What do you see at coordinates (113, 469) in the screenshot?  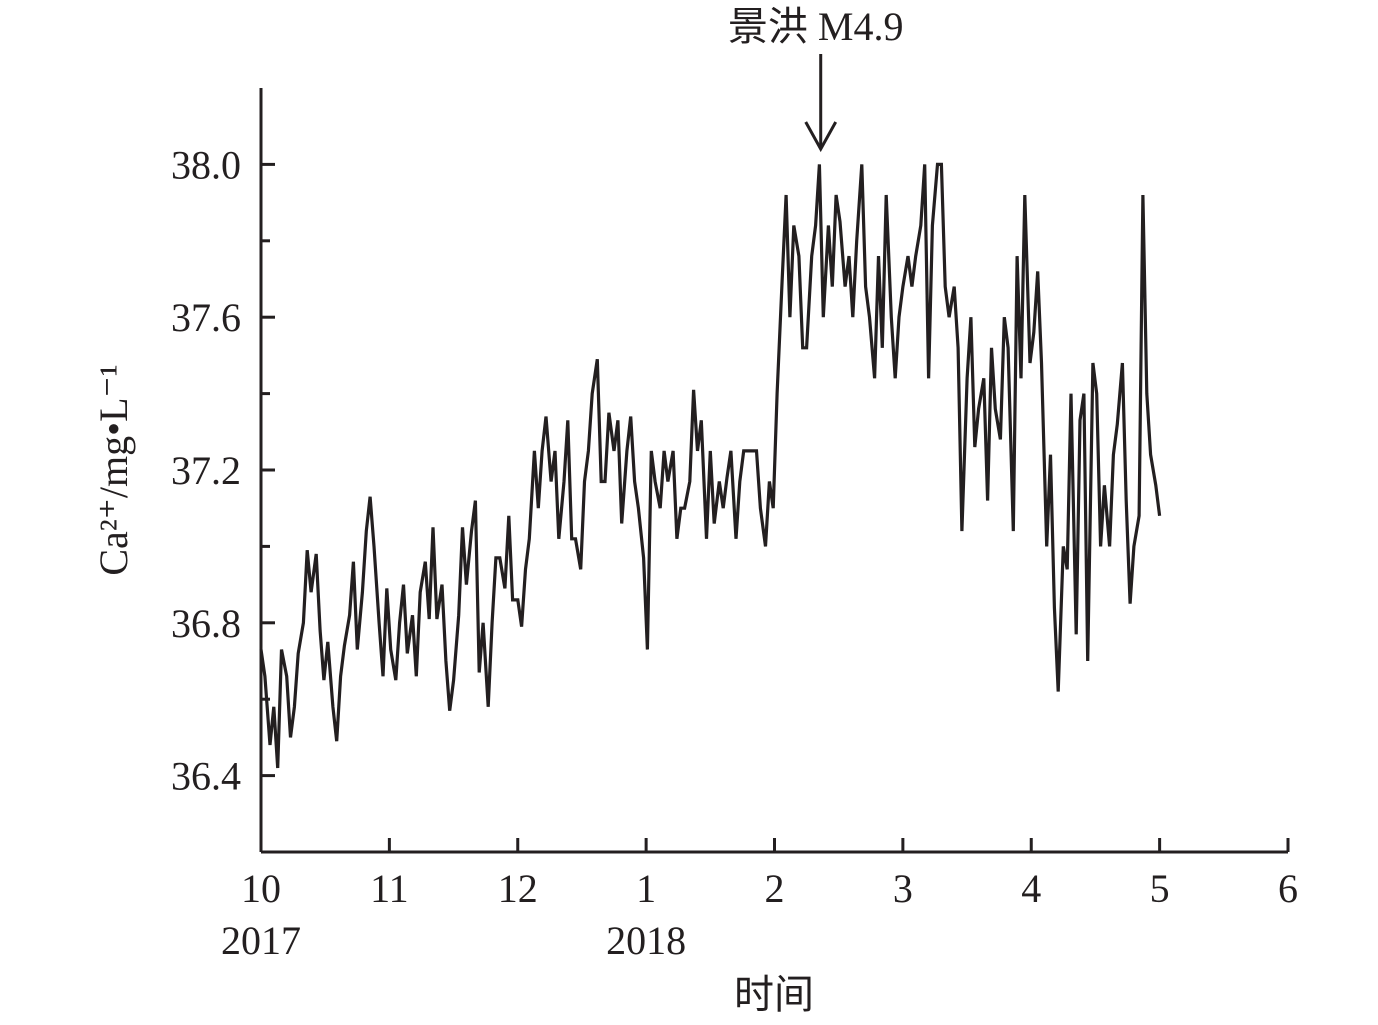 I see `y-axis-label: Ca²⁺/mg•L⁻¹` at bounding box center [113, 469].